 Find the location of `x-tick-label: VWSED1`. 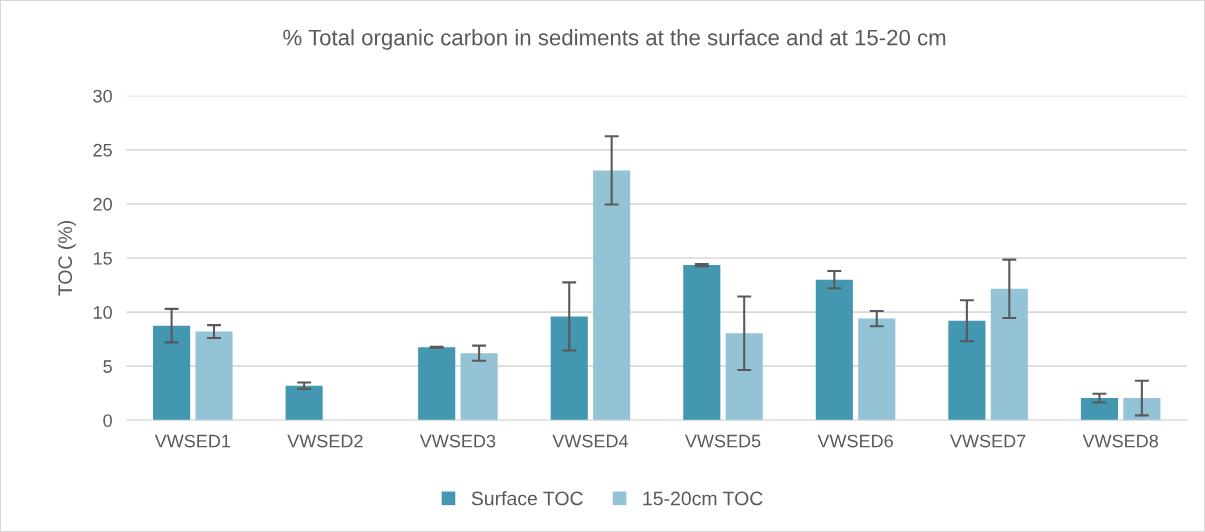

x-tick-label: VWSED1 is located at coordinates (192, 441).